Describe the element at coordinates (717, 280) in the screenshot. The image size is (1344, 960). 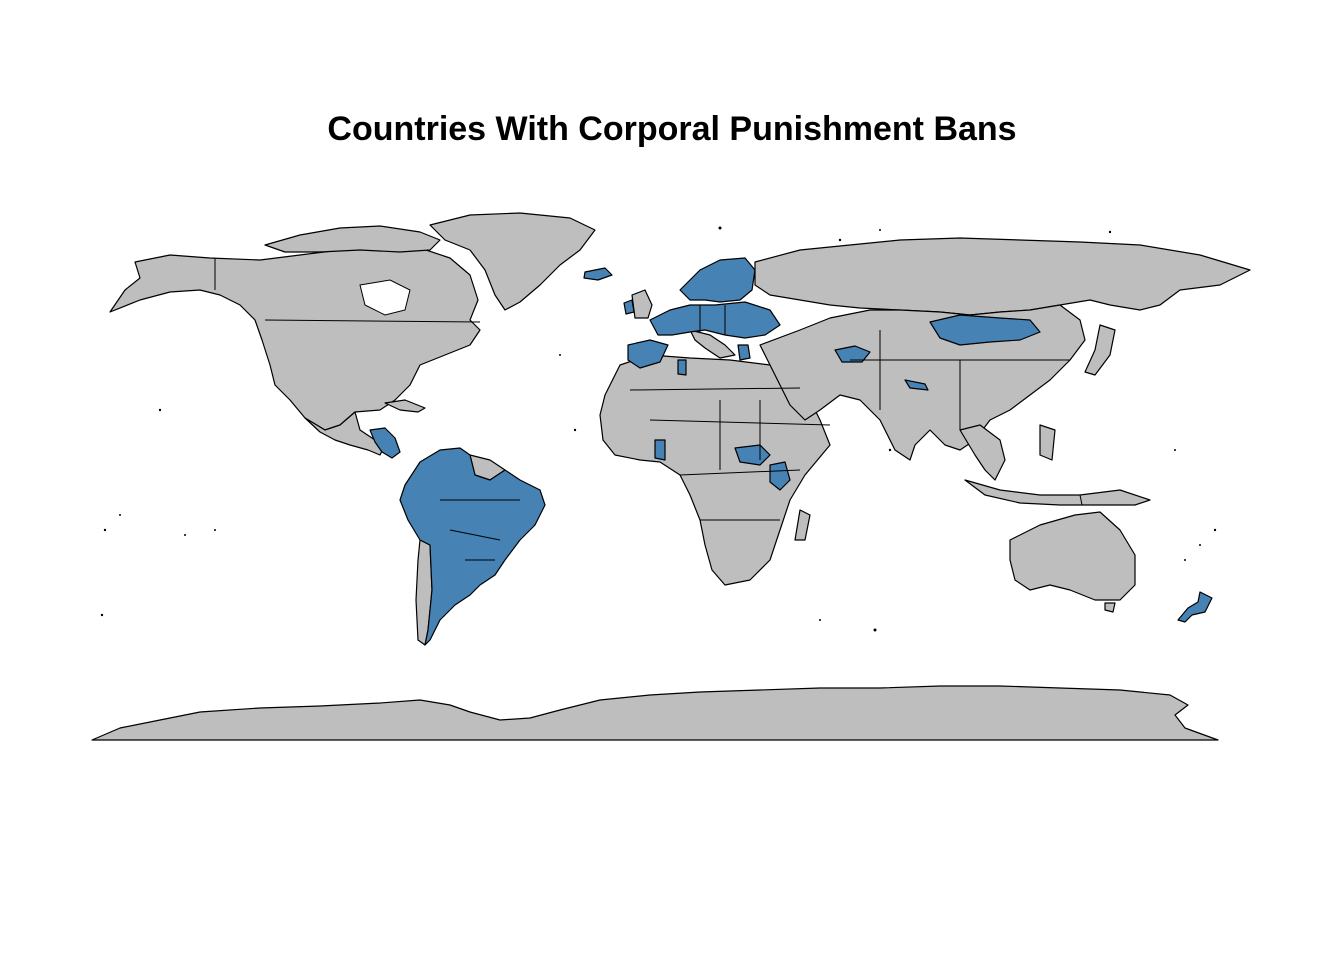
I see `scandinavia` at that location.